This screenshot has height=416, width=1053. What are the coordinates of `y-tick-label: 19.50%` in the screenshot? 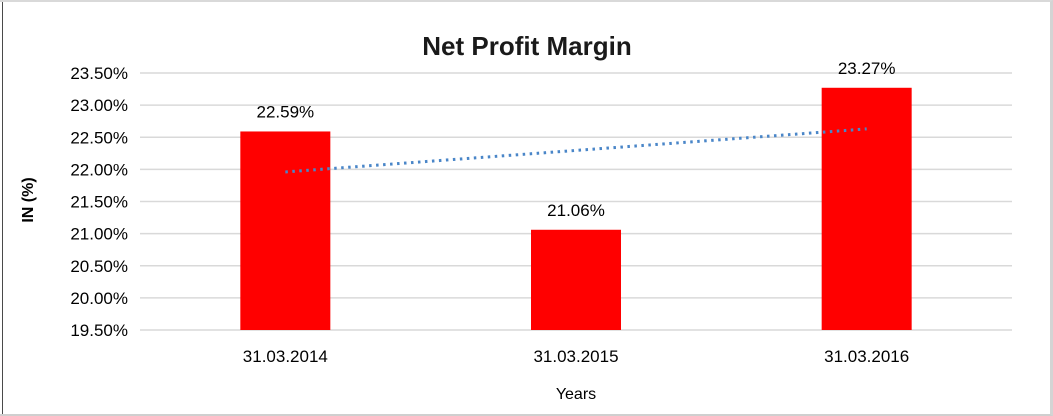 It's located at (99, 330).